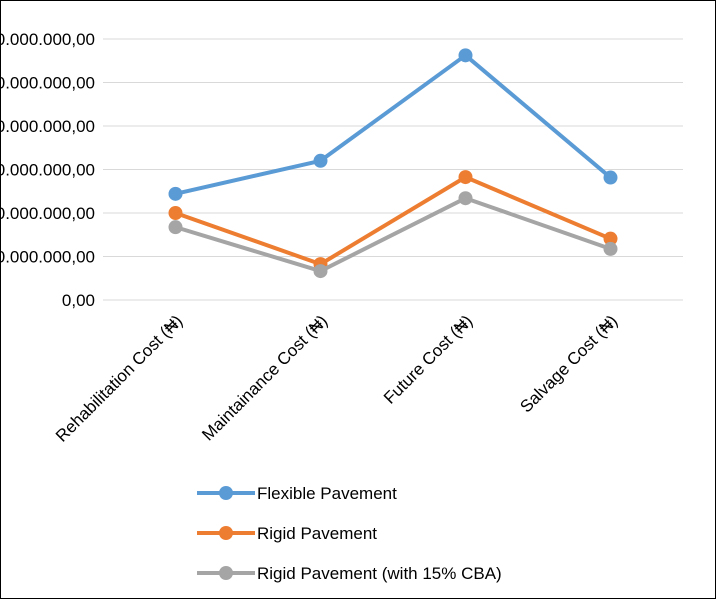 Image resolution: width=716 pixels, height=599 pixels. What do you see at coordinates (48, 39) in the screenshot?
I see `y-tick-label: 120.000.000,00` at bounding box center [48, 39].